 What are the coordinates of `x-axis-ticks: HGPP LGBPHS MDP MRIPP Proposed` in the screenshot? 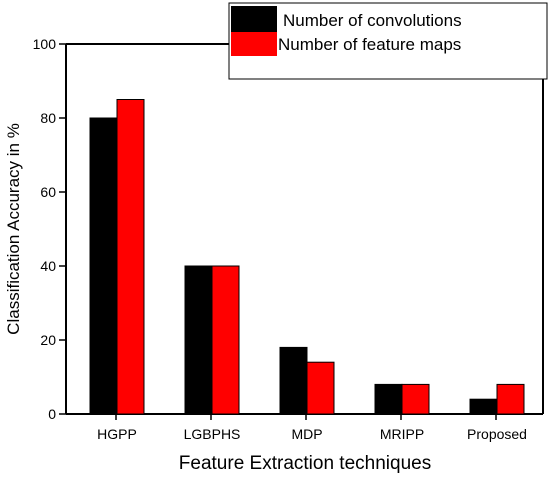 It's located at (312, 428).